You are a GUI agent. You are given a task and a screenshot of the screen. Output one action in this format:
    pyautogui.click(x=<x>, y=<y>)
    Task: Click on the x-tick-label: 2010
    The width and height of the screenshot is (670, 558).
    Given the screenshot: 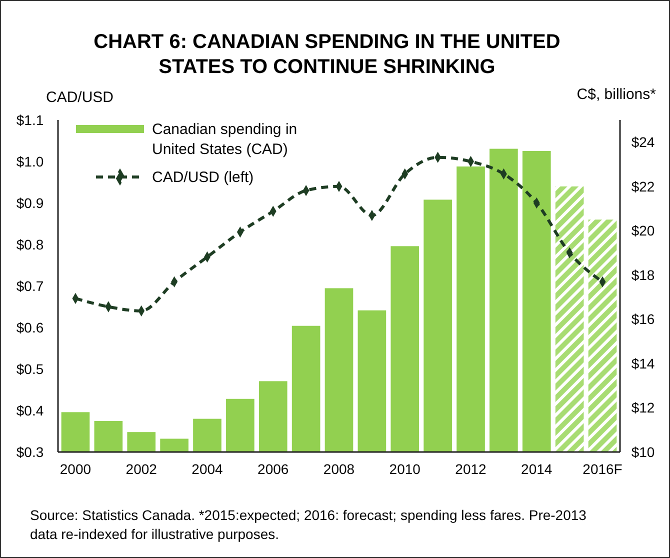 What is the action you would take?
    pyautogui.click(x=405, y=469)
    